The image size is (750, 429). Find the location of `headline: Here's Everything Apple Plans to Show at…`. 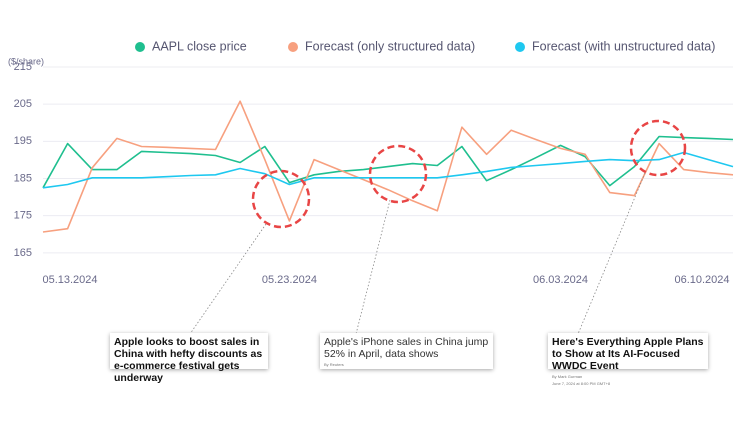

headline: Here's Everything Apple Plans to Show at… is located at coordinates (628, 354).